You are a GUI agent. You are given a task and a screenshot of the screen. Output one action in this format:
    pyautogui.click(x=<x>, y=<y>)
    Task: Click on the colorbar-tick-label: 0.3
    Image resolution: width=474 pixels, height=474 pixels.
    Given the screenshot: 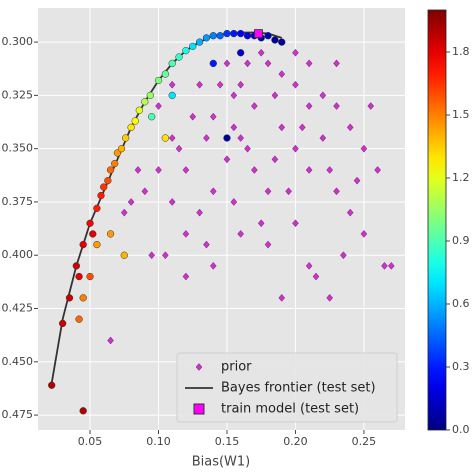 What is the action you would take?
    pyautogui.click(x=461, y=366)
    